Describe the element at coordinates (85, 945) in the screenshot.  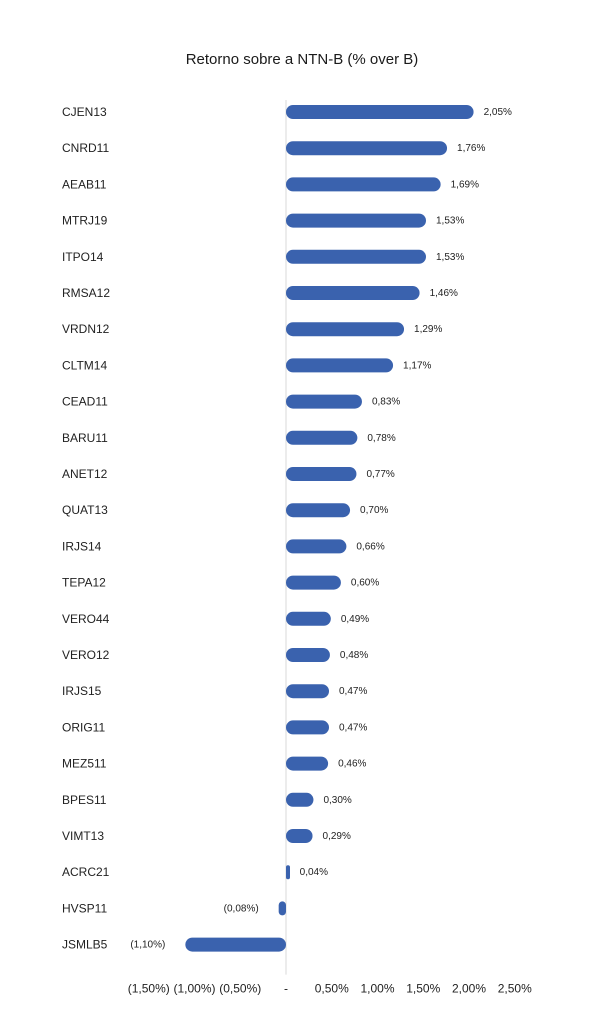
I see `category-label: JSMLB5` at that location.